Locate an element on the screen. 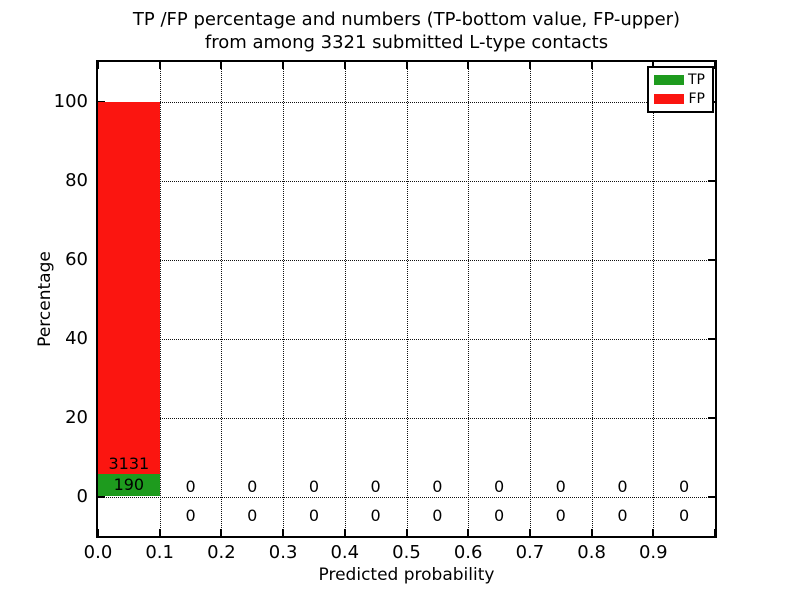 Image resolution: width=800 pixels, height=600 pixels. x-tick-label: 0.3 is located at coordinates (283, 552).